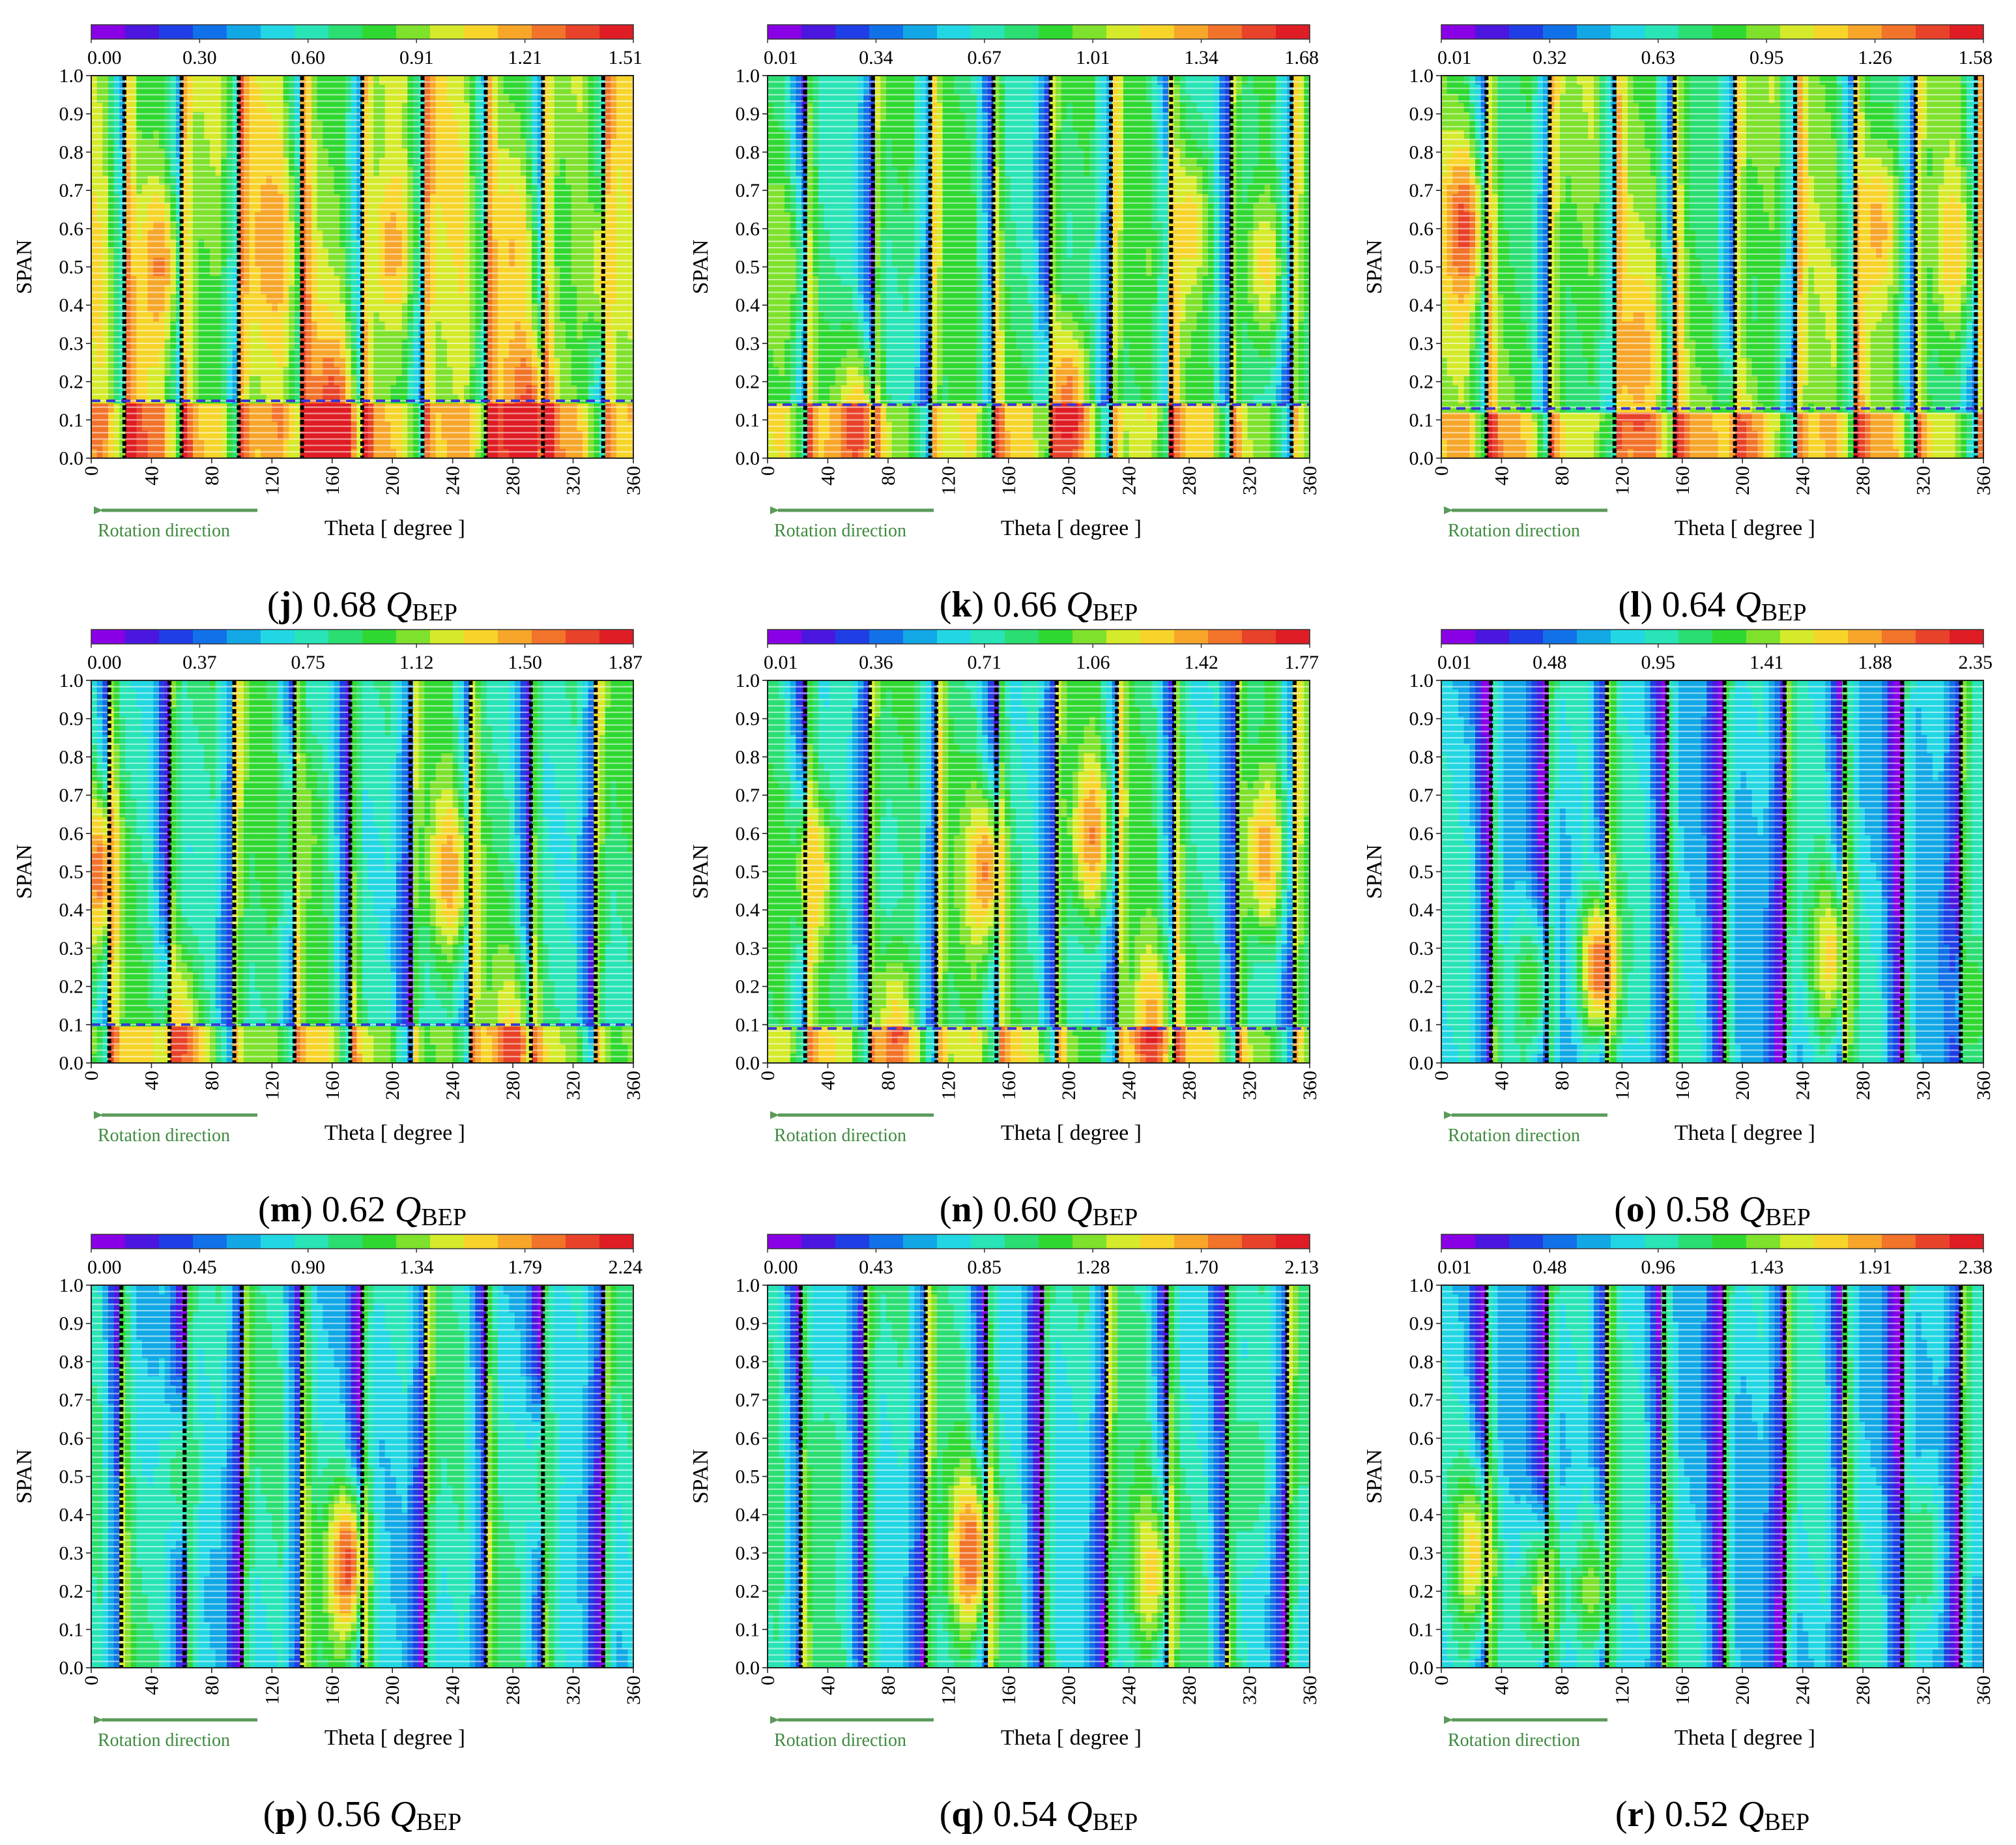 The width and height of the screenshot is (2016, 1845). What do you see at coordinates (1093, 57) in the screenshot?
I see `colorbar-tick-label: 1.01` at bounding box center [1093, 57].